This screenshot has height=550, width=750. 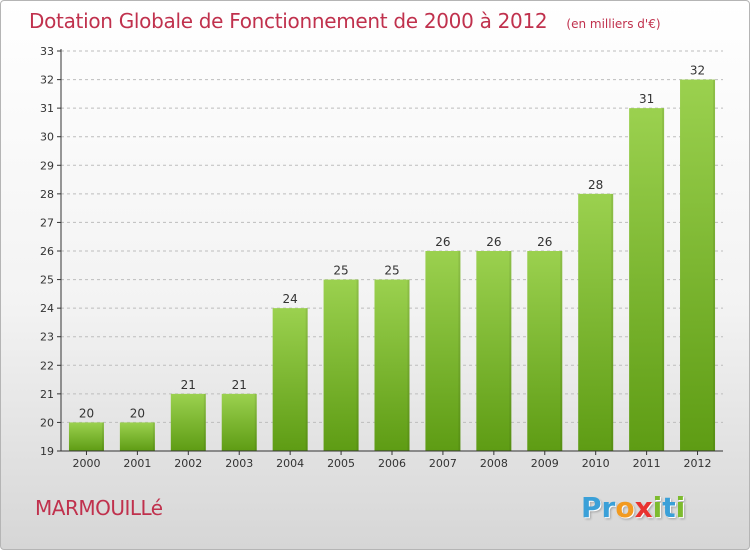 What do you see at coordinates (545, 351) in the screenshot?
I see `bar-2009` at bounding box center [545, 351].